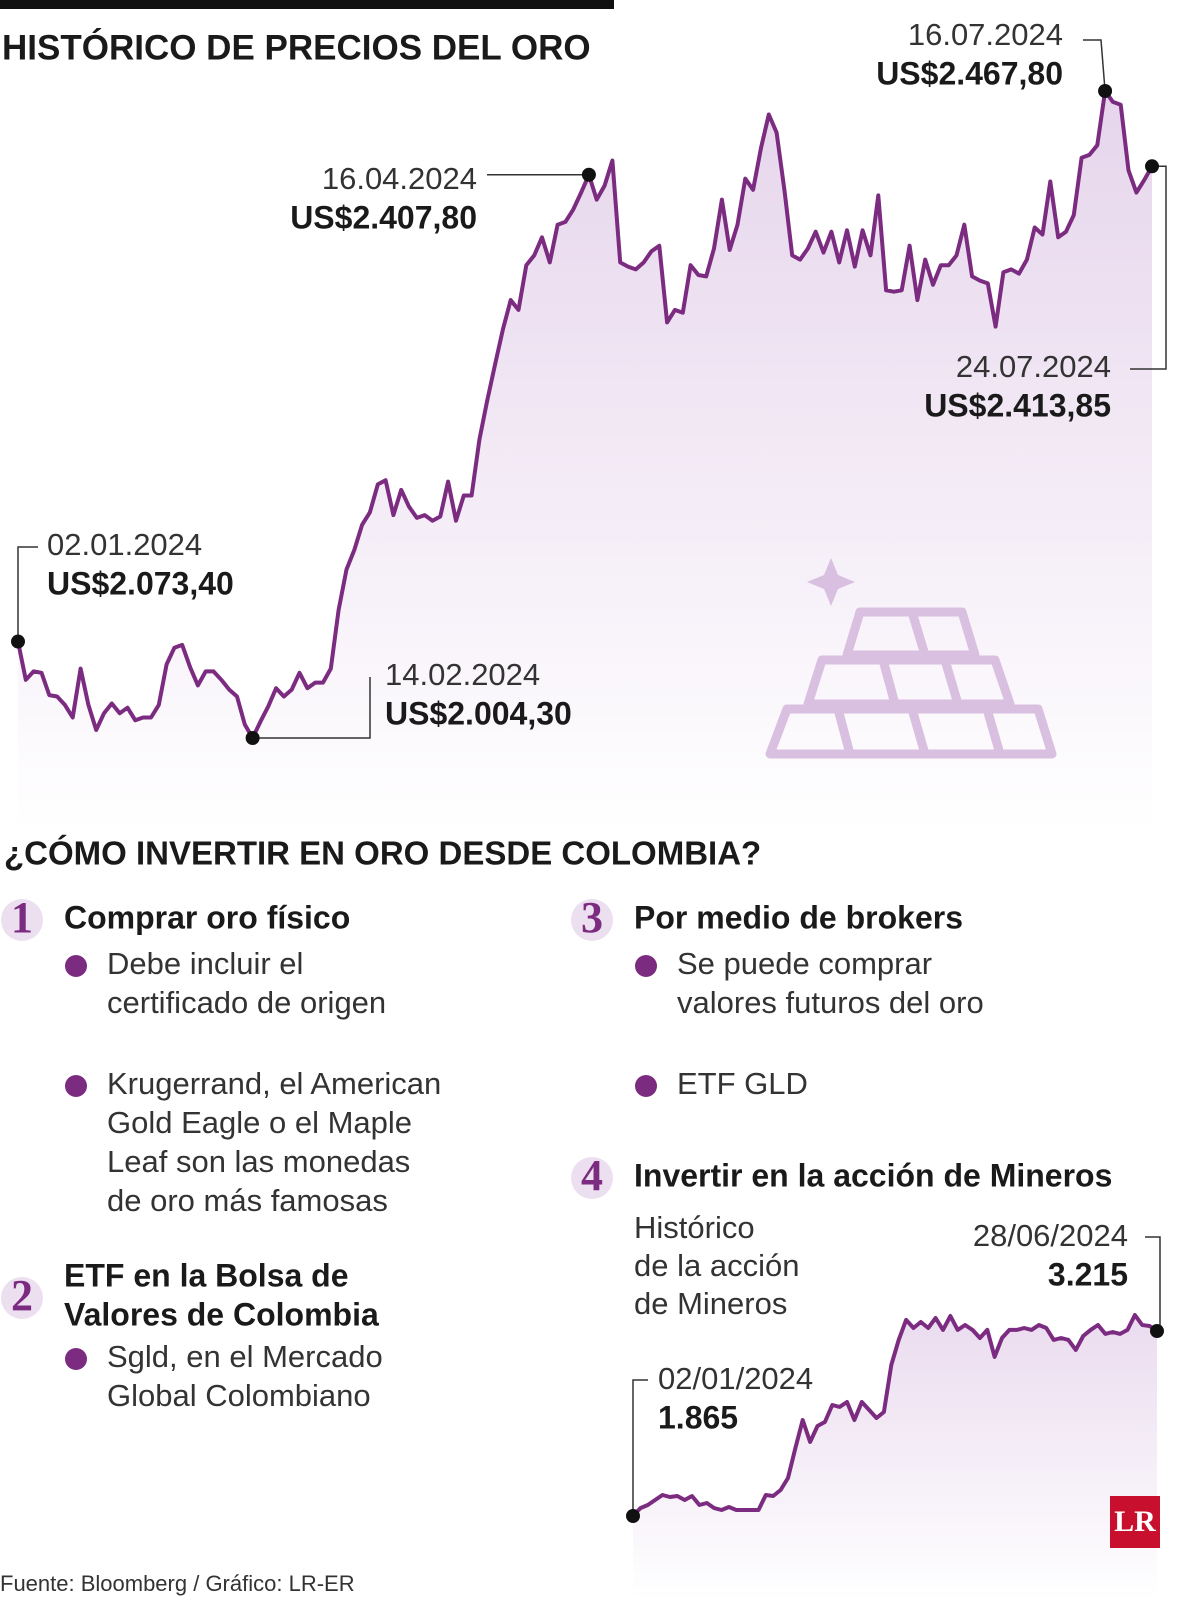 This screenshot has height=1612, width=1200. Describe the element at coordinates (1050, 1235) in the screenshot. I see `annotation-date: 28/06/2024` at that location.